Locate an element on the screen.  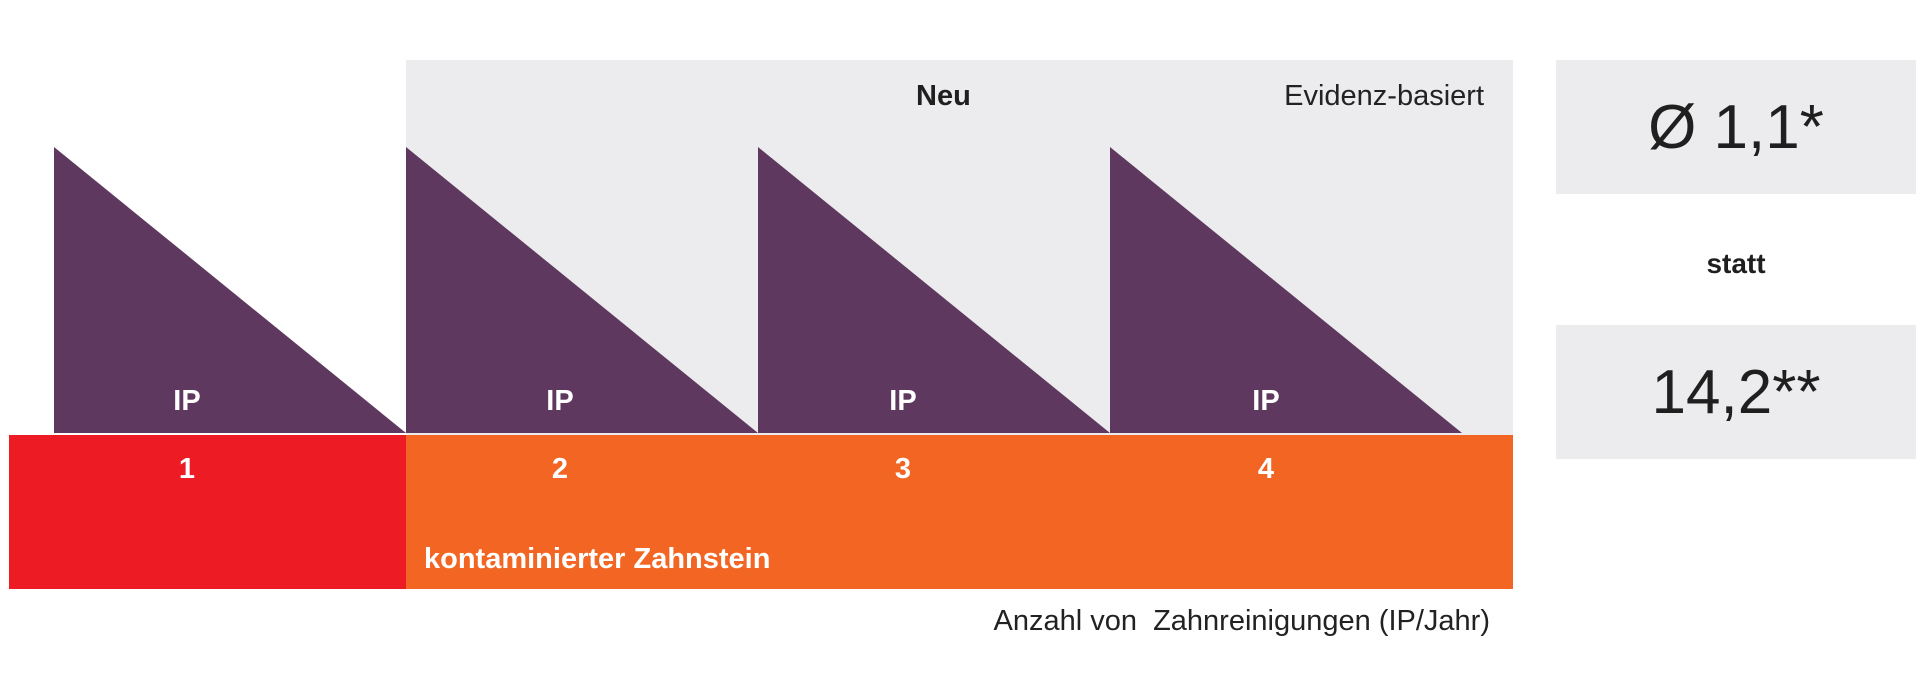
cycle-number-1: 1 is located at coordinates (187, 469).